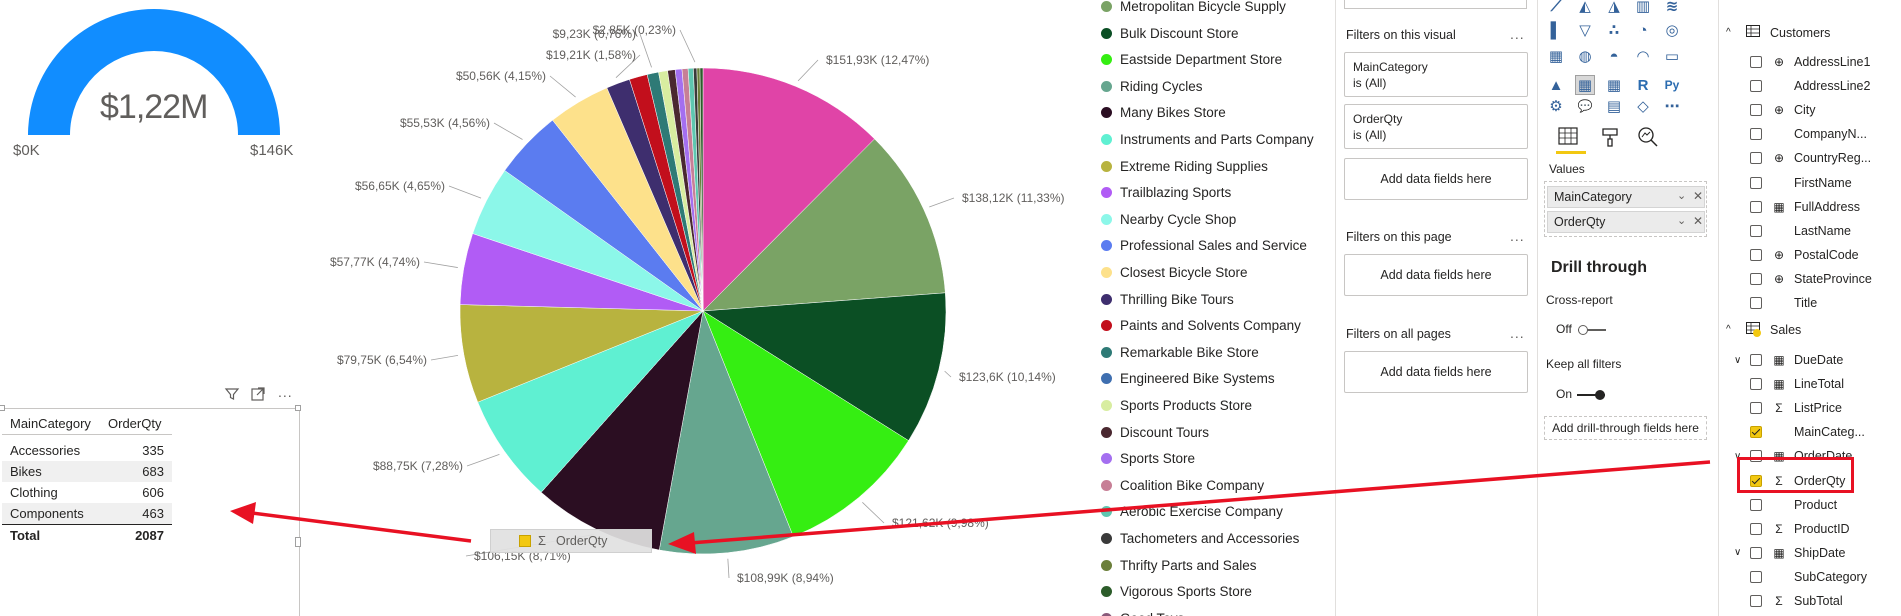  I want to click on smart-narrative-icon: ▤, so click(1614, 106).